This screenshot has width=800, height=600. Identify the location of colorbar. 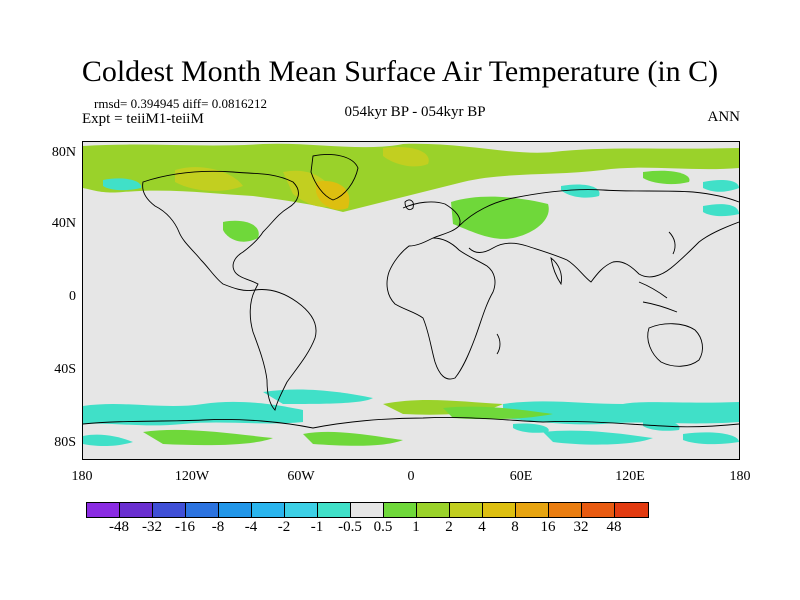
(367, 510).